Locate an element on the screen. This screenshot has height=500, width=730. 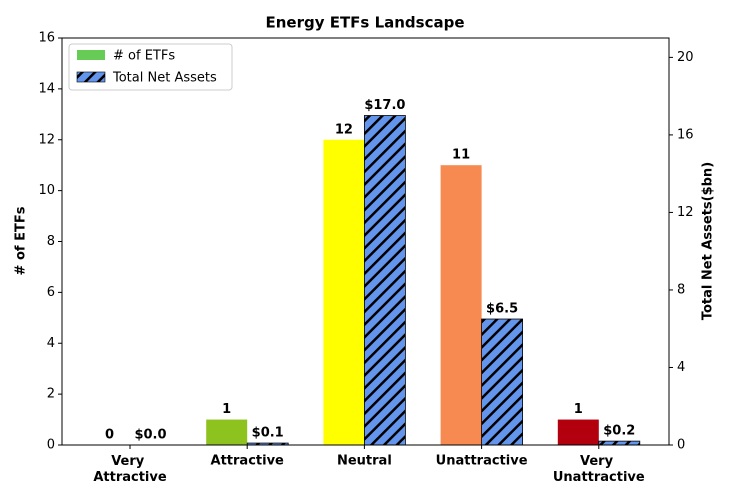
y2-tick-label: 0 is located at coordinates (681, 445).